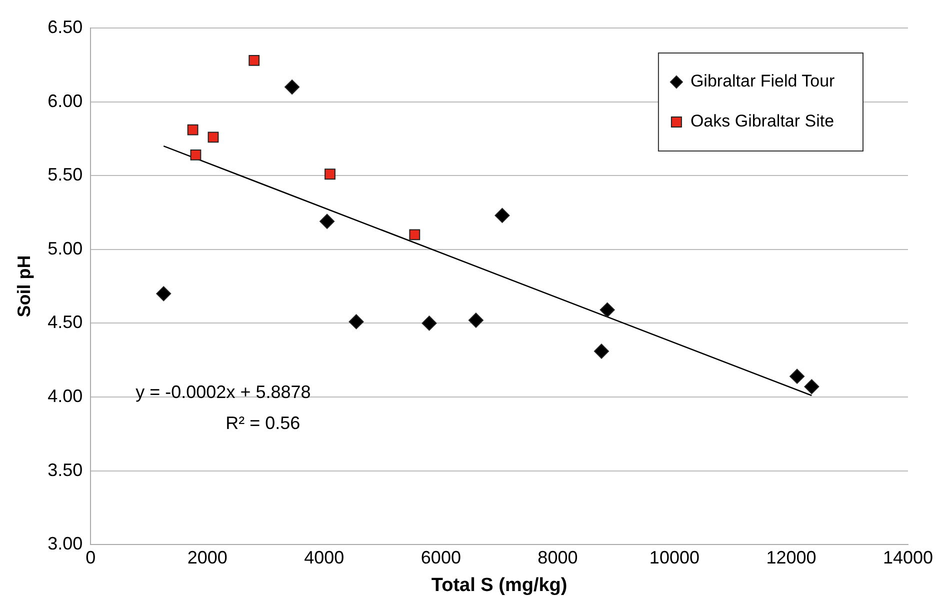 The height and width of the screenshot is (604, 943). What do you see at coordinates (674, 557) in the screenshot?
I see `x-tick-label: 10000` at bounding box center [674, 557].